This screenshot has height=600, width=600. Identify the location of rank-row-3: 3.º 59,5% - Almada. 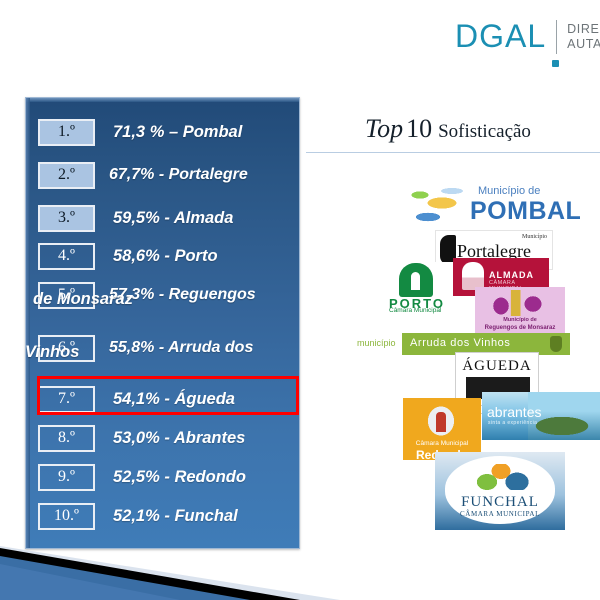
(169, 218).